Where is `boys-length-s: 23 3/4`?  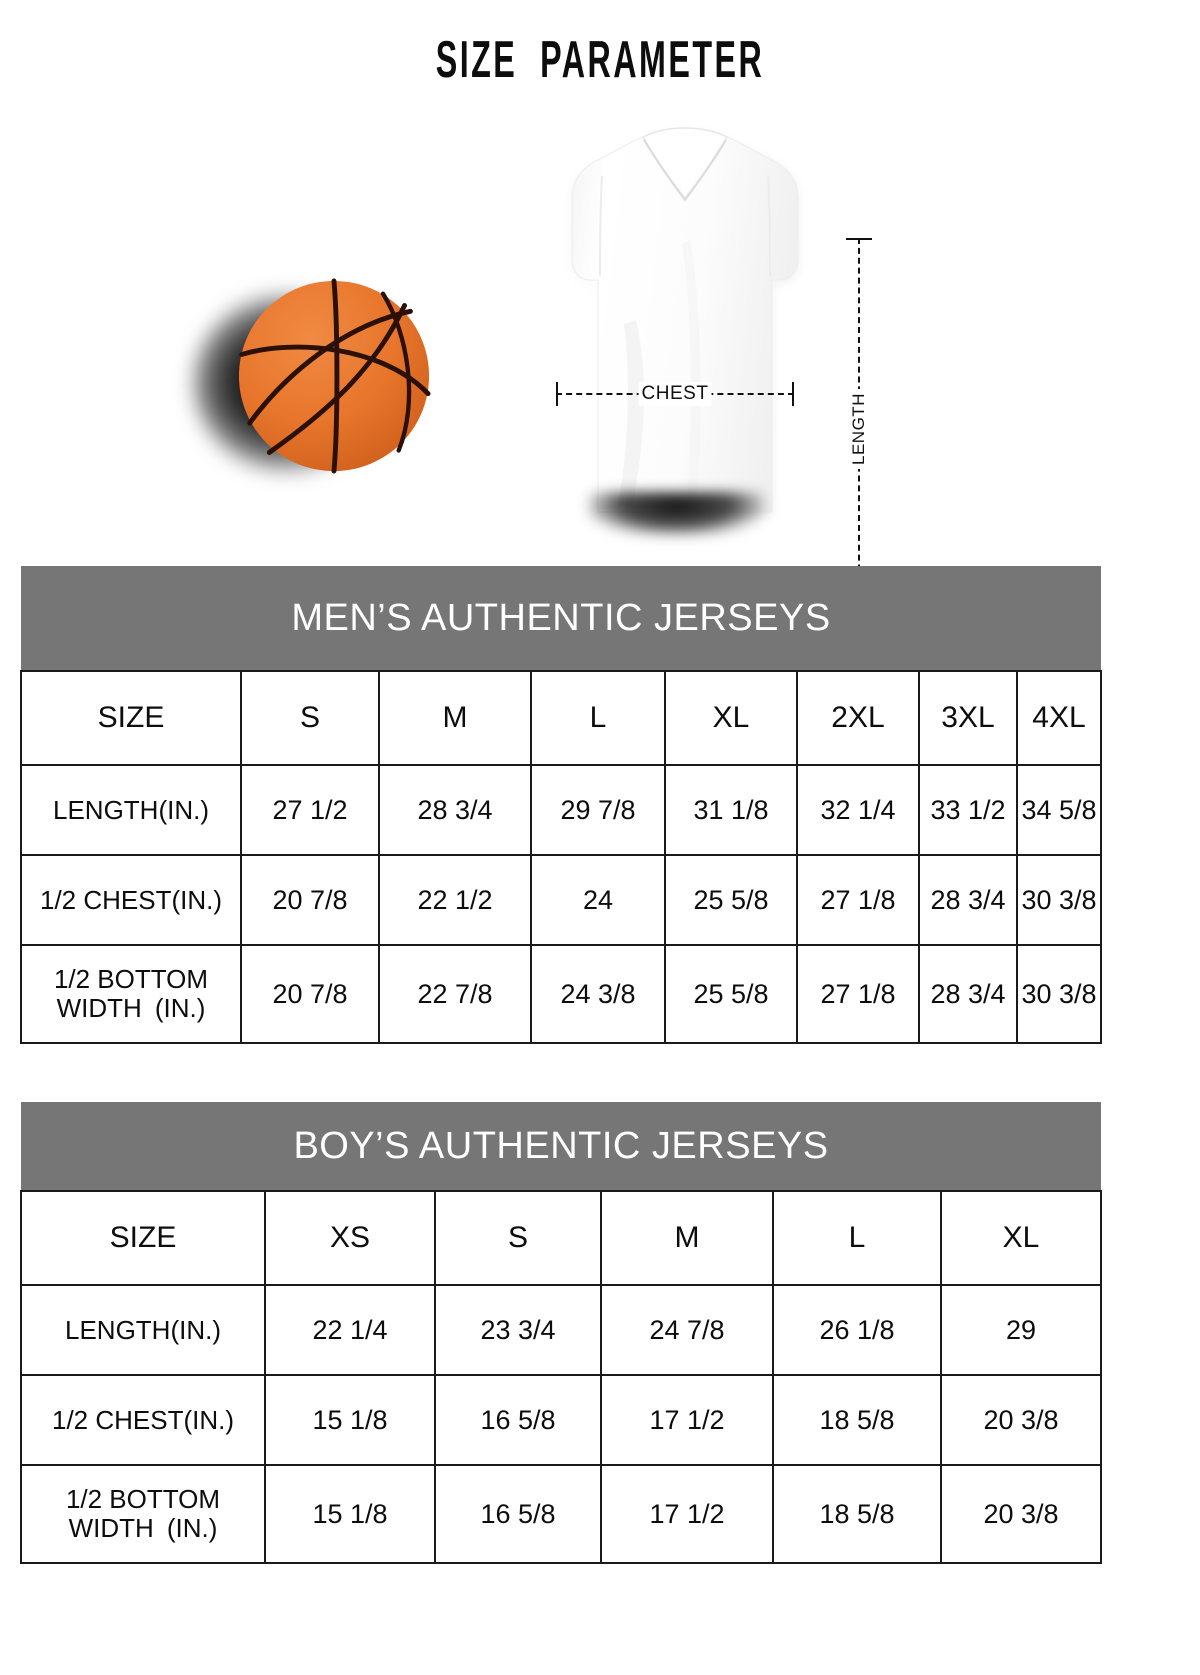 boys-length-s: 23 3/4 is located at coordinates (518, 1330).